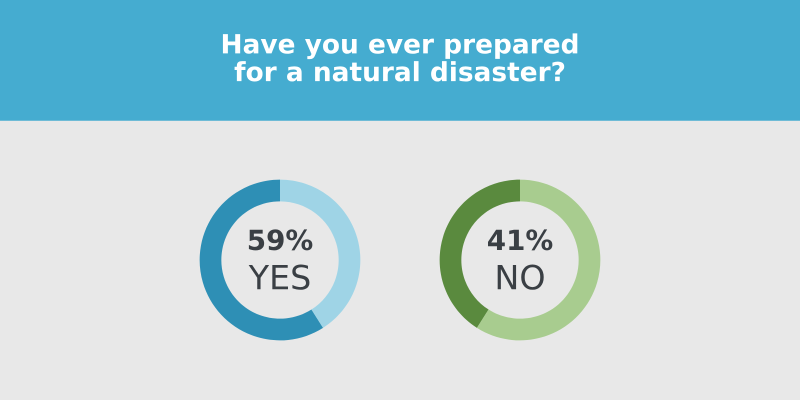 The image size is (800, 400). What do you see at coordinates (520, 239) in the screenshot?
I see `data-label: 41%` at bounding box center [520, 239].